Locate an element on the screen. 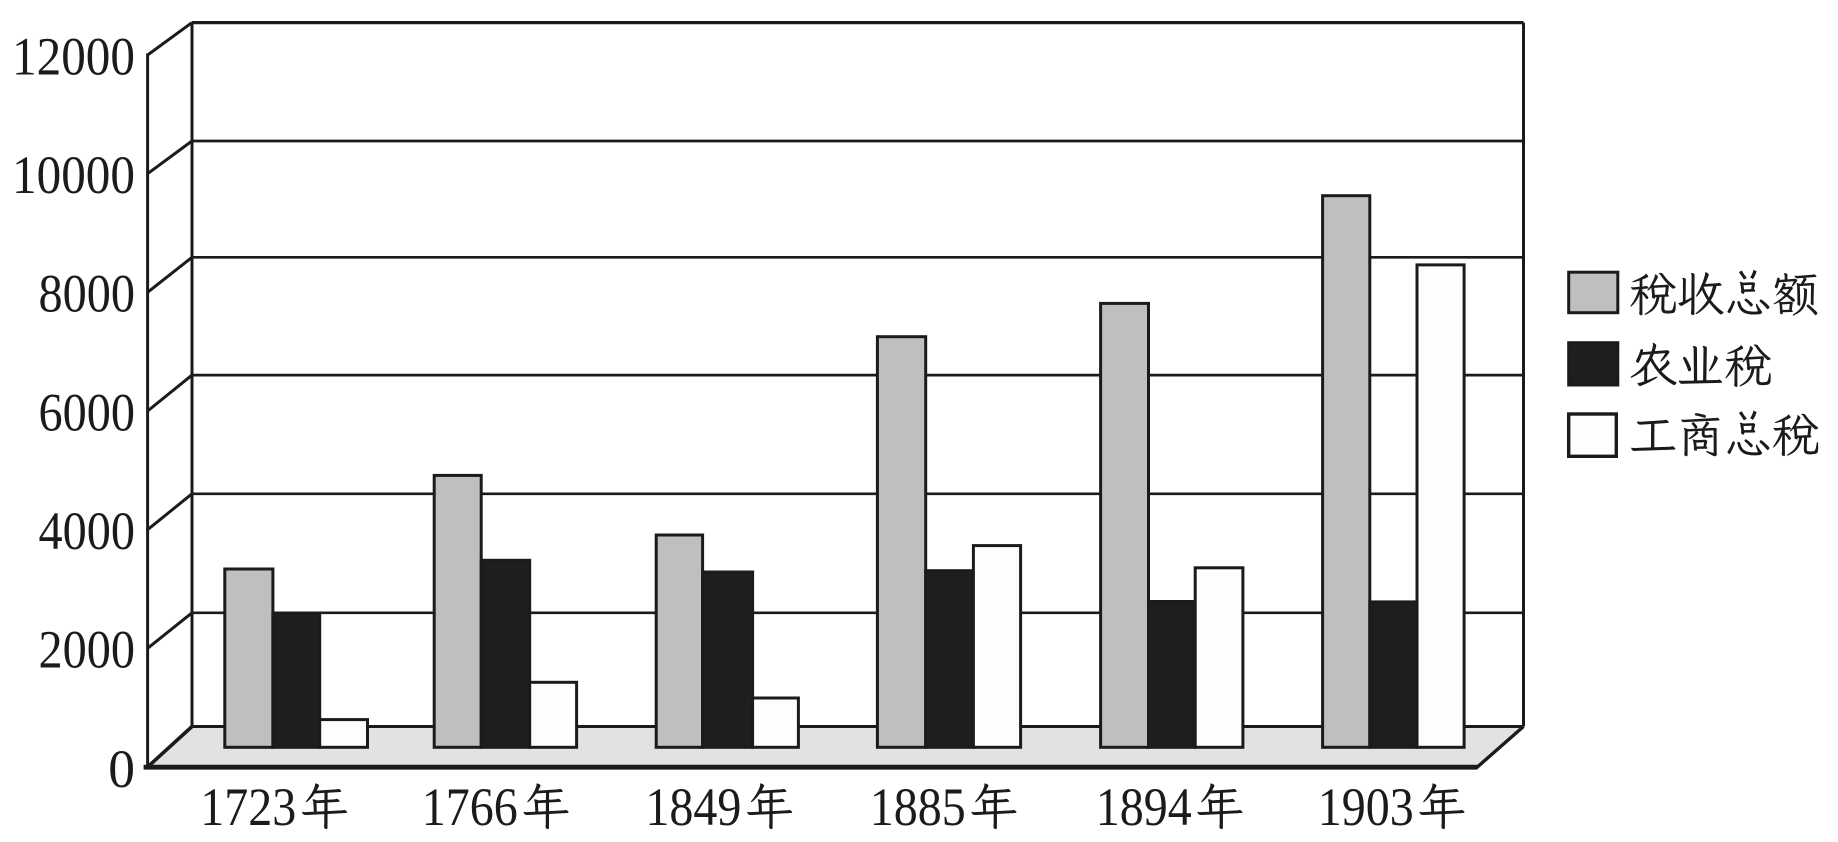  svg-text: 10000 is located at coordinates (73, 175).